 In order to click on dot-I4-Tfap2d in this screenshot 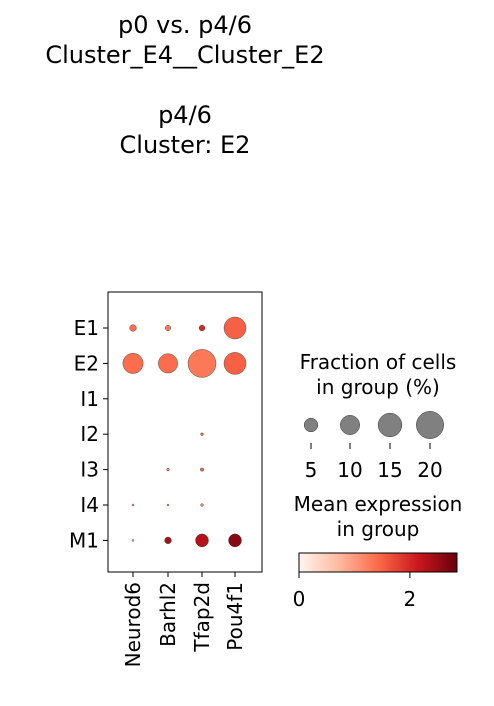, I will do `click(202, 505)`.